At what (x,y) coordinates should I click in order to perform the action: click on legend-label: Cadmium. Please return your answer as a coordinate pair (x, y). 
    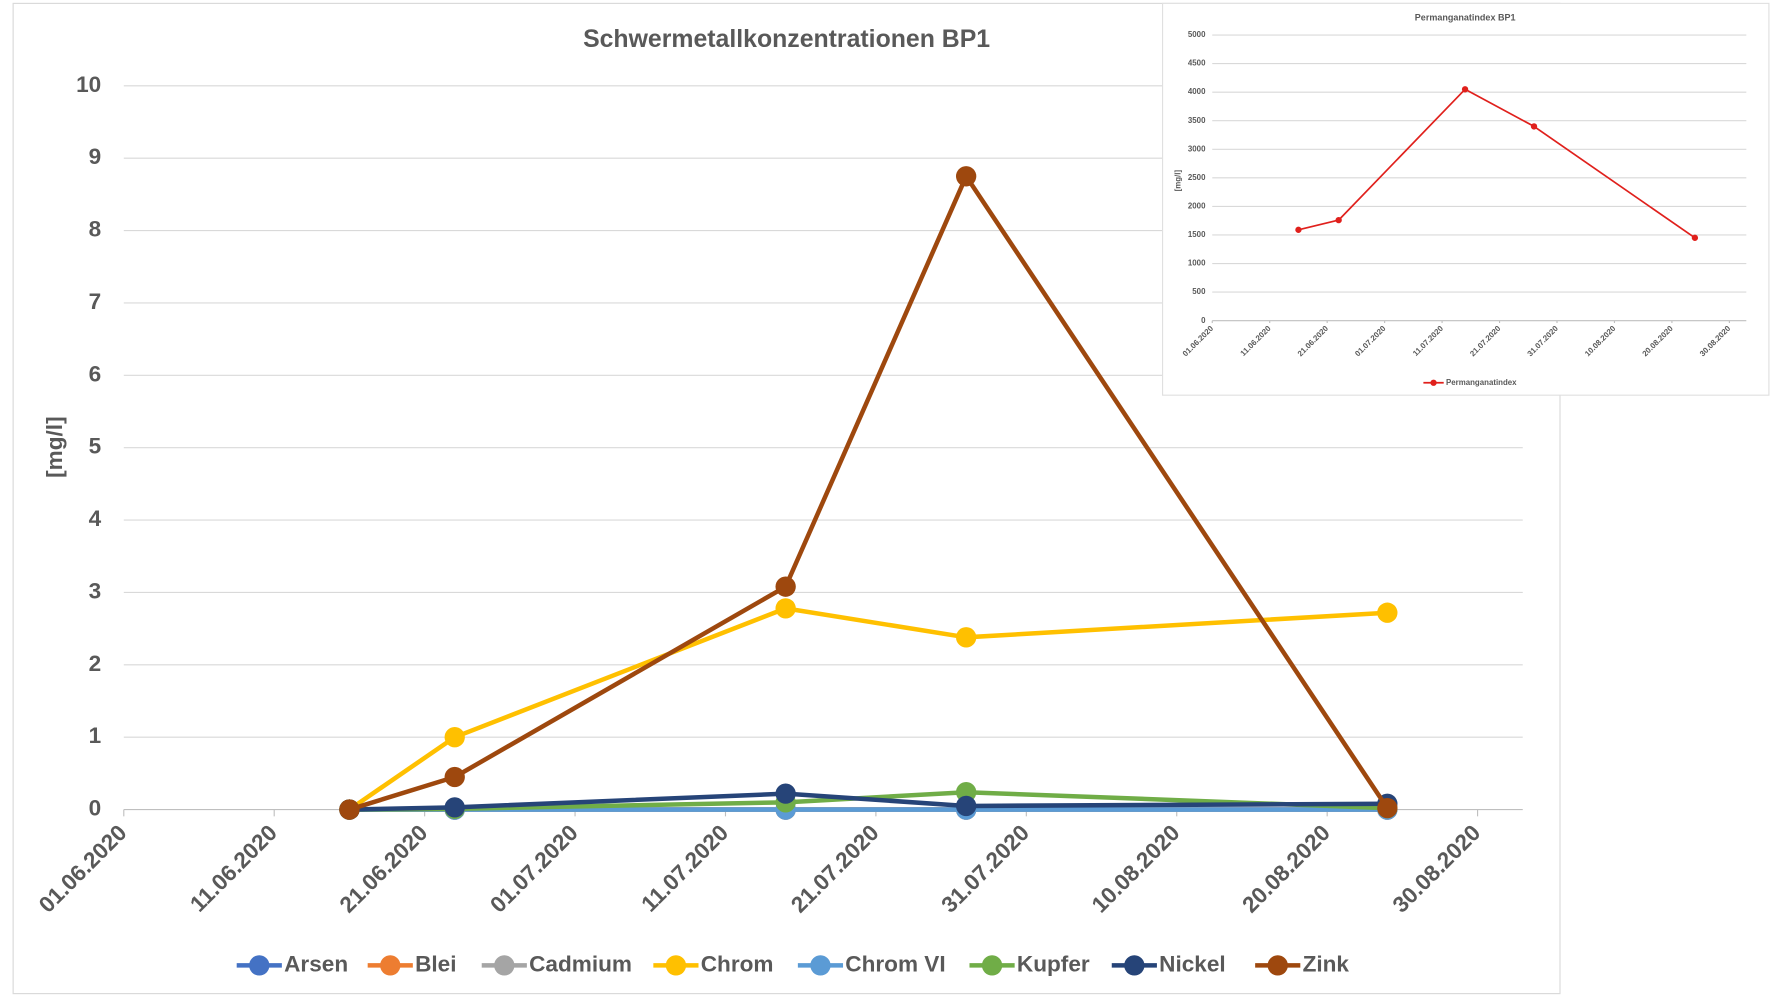
    Looking at the image, I should click on (580, 963).